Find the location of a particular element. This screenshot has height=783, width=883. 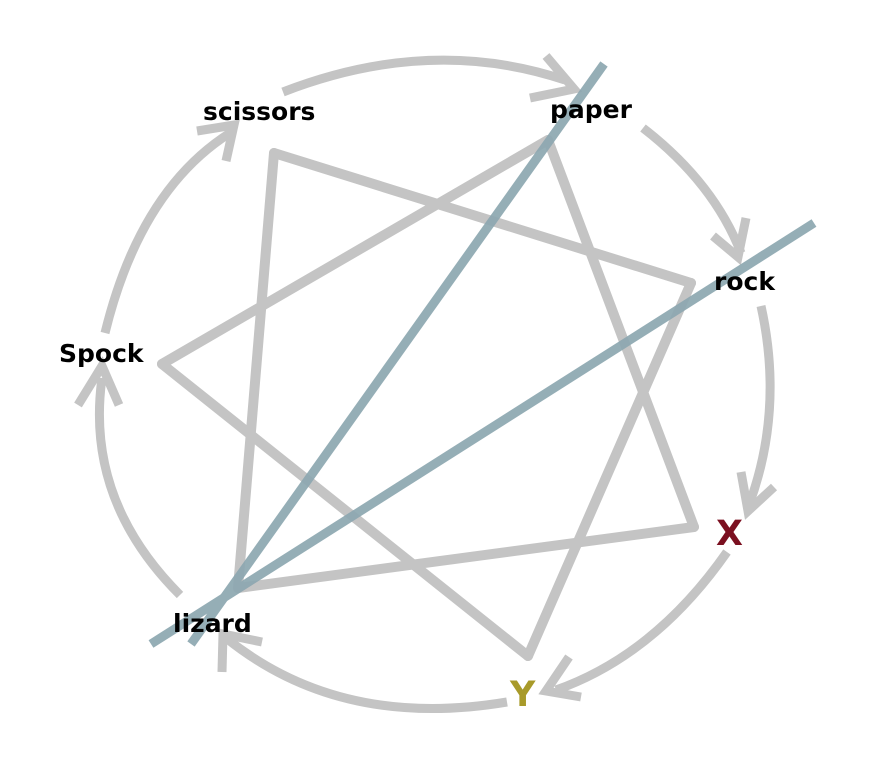

arrowhead-y is located at coordinates (560, 678).